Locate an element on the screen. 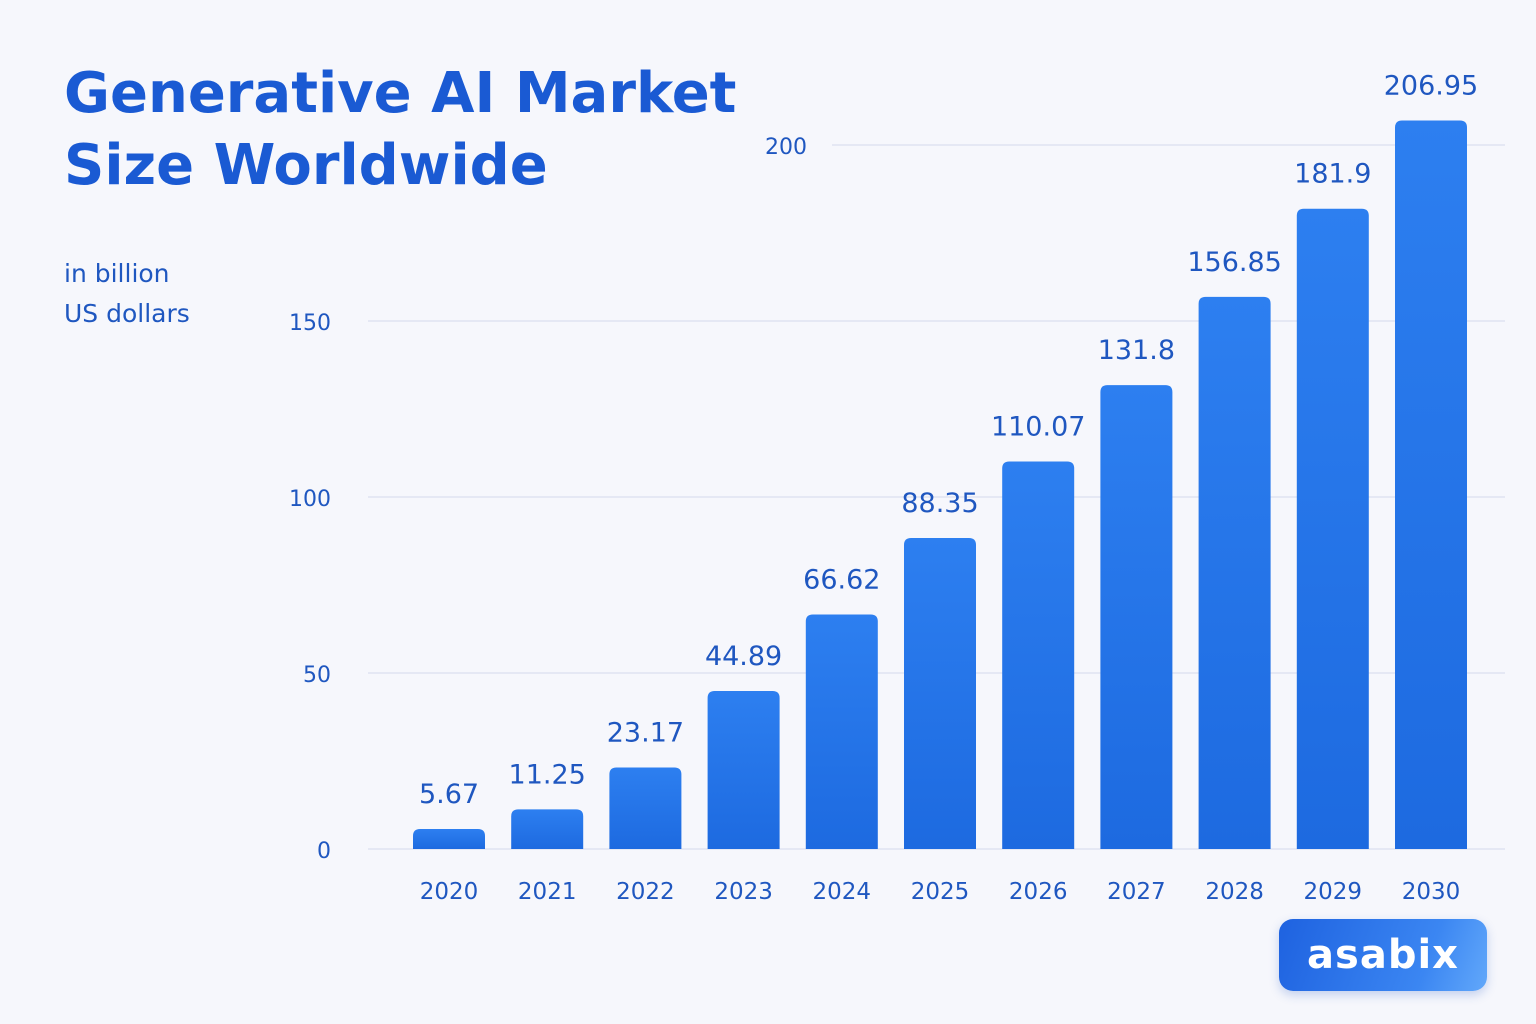 Image resolution: width=1536 pixels, height=1024 pixels. value-label-2029: 181.9 is located at coordinates (1332, 174).